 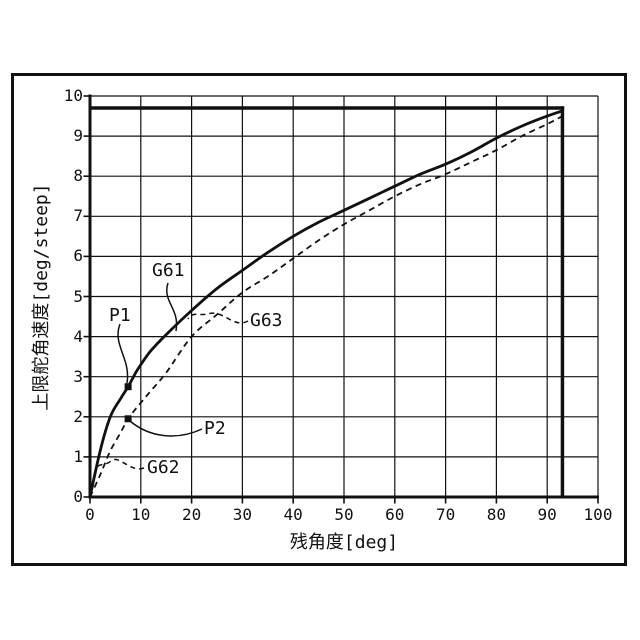 I want to click on marker-p1, so click(x=128, y=387).